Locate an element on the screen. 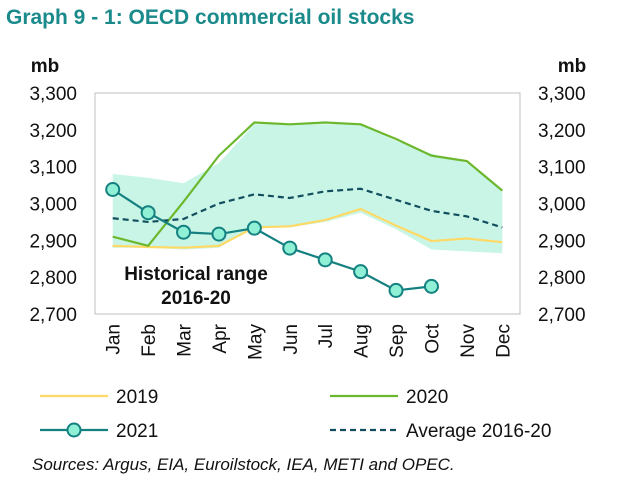 The image size is (624, 491). chart-title: Graph 9 - 1: OECD commercial oil stocks is located at coordinates (210, 17).